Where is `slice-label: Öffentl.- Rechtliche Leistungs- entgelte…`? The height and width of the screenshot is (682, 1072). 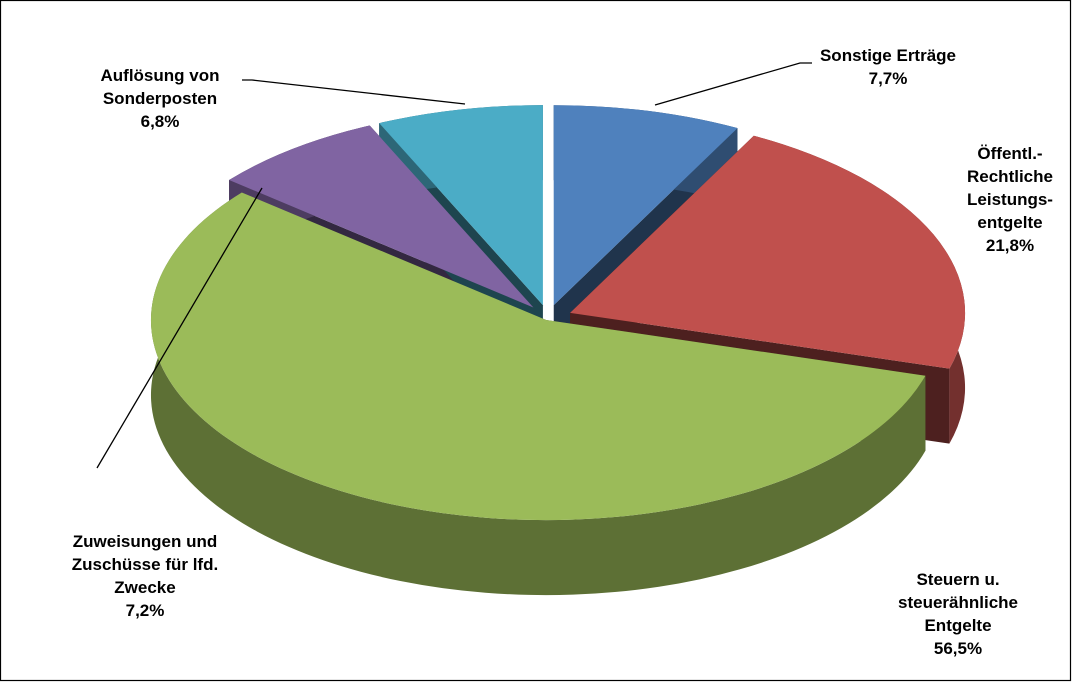
slice-label: Öffentl.- Rechtliche Leistungs- entgelte… is located at coordinates (986, 199).